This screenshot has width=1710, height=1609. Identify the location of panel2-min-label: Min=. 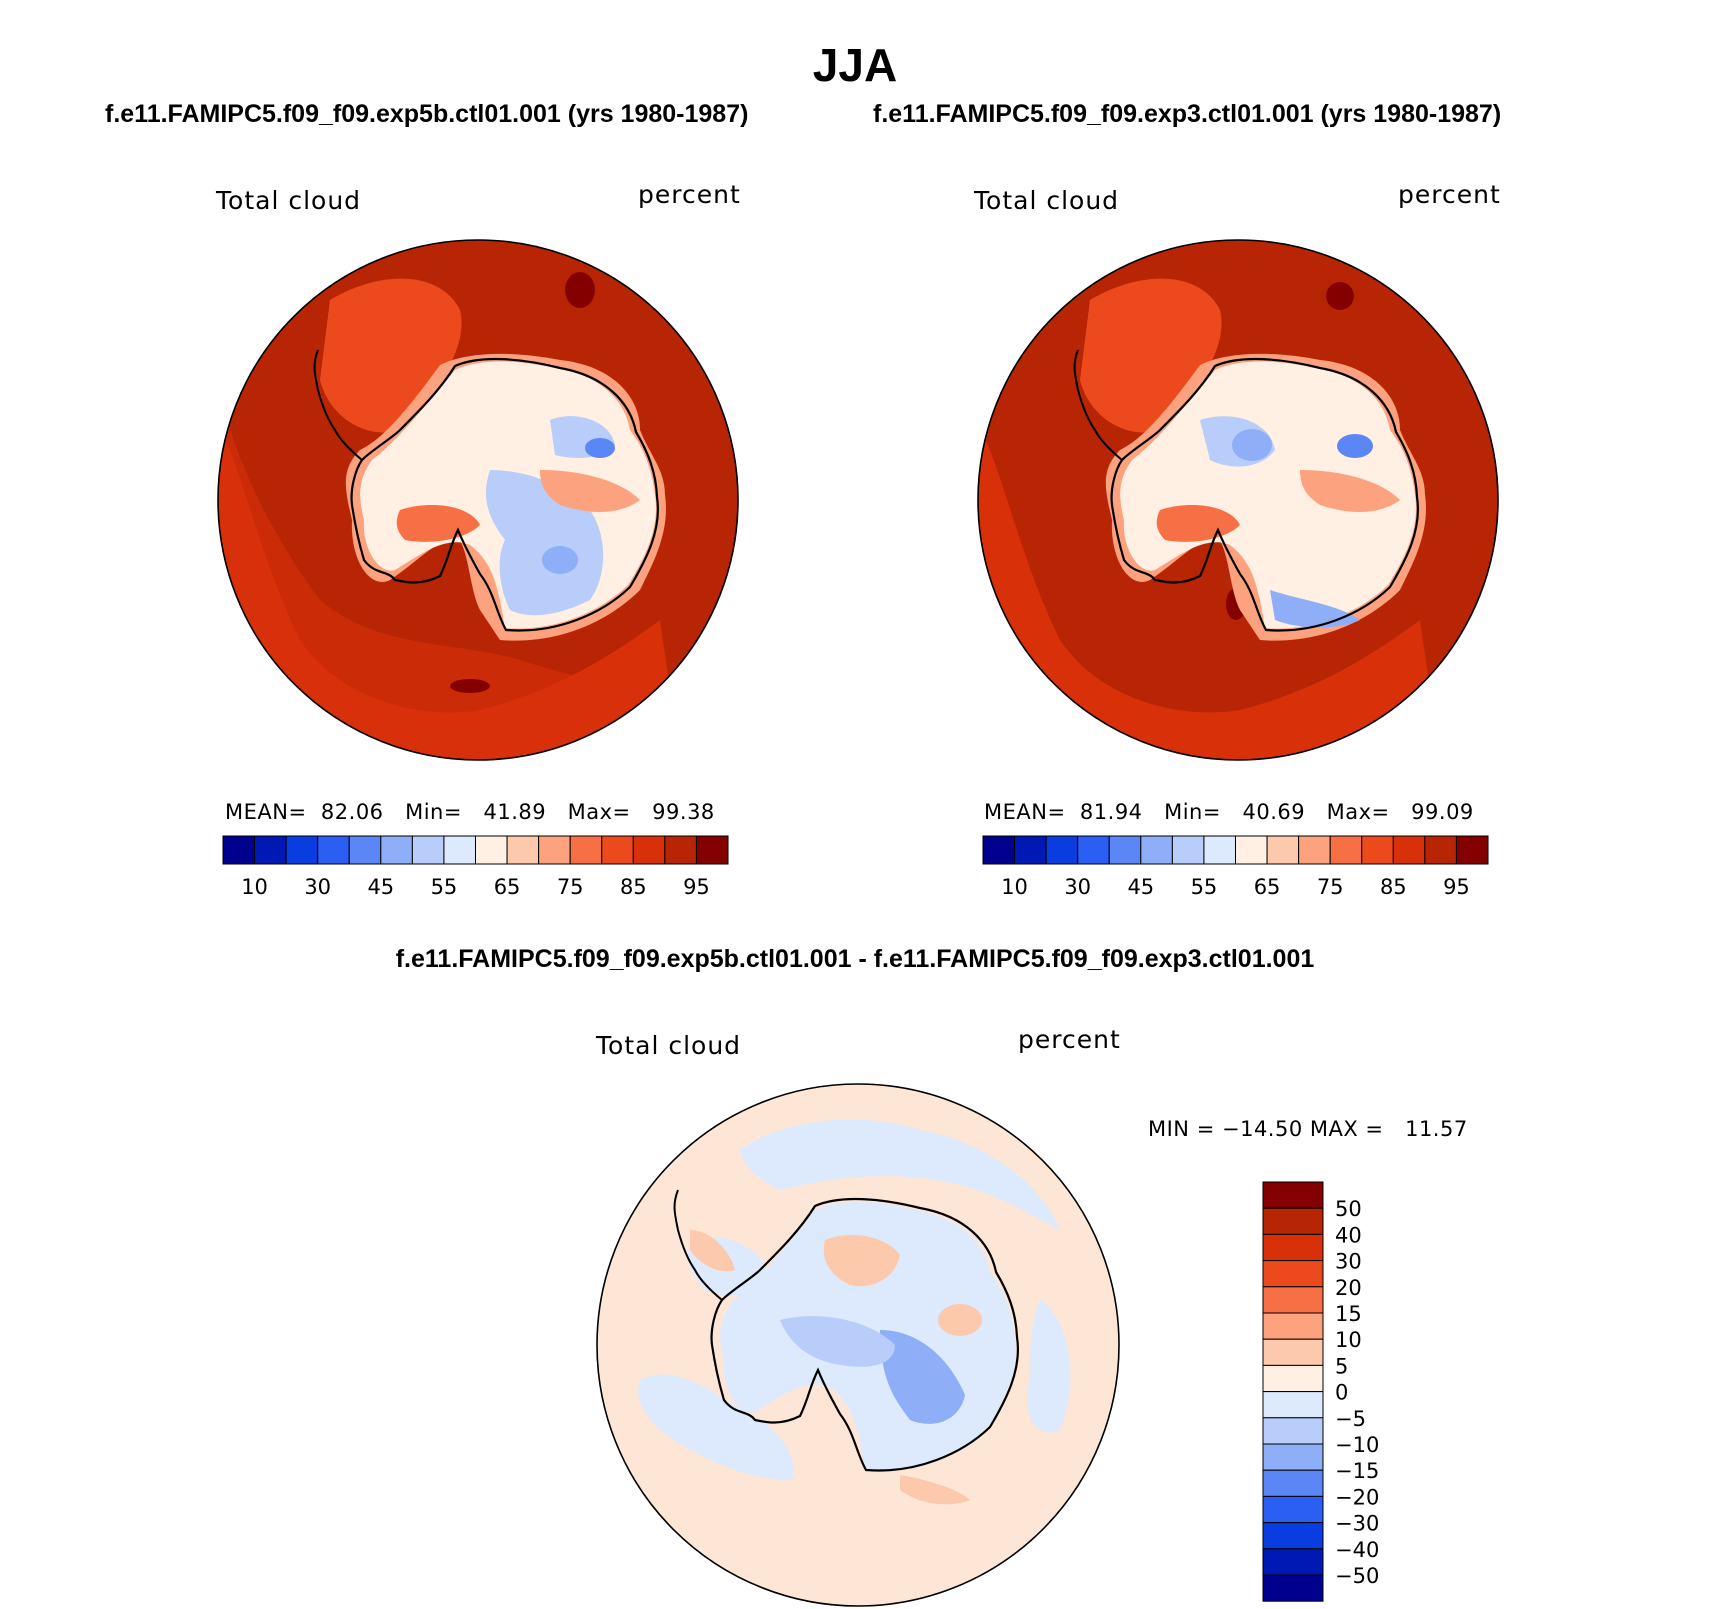
(1192, 812).